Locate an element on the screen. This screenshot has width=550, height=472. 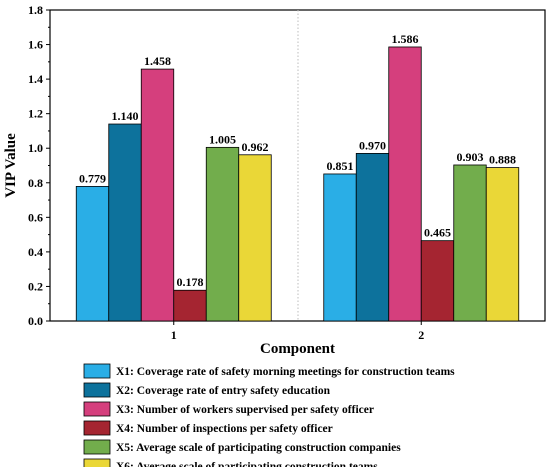
legend-swatch-x5 is located at coordinates (97, 447).